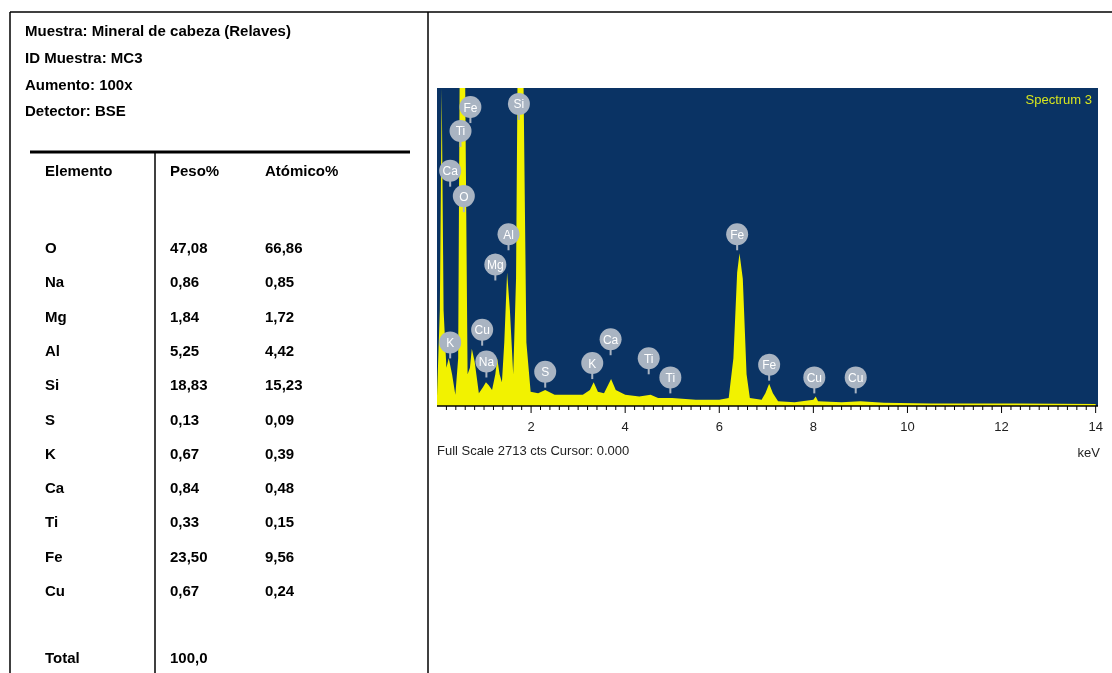 This screenshot has height=673, width=1112. I want to click on category-label: Ca, so click(55, 488).